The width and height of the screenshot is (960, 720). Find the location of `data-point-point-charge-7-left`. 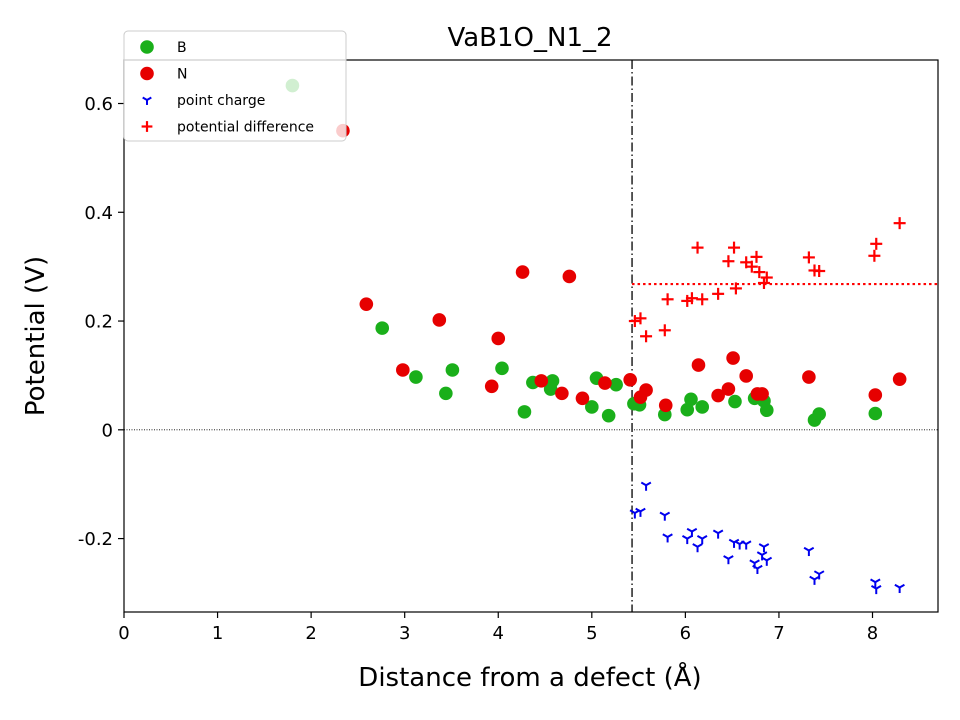

data-point-point-charge-7-left is located at coordinates (695, 545).